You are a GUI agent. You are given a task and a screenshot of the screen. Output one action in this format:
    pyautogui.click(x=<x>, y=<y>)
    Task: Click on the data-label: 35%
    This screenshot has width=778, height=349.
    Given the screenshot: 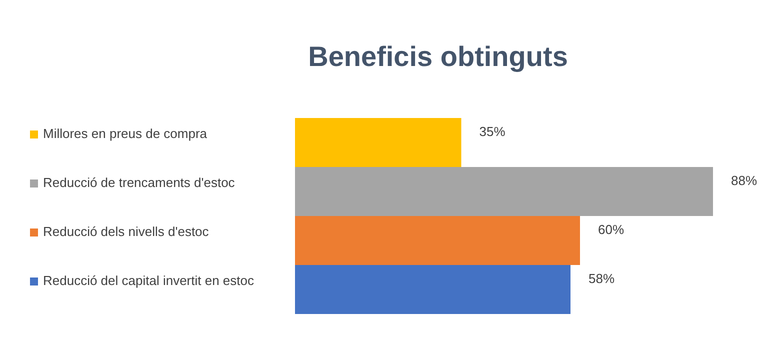 What is the action you would take?
    pyautogui.click(x=492, y=131)
    